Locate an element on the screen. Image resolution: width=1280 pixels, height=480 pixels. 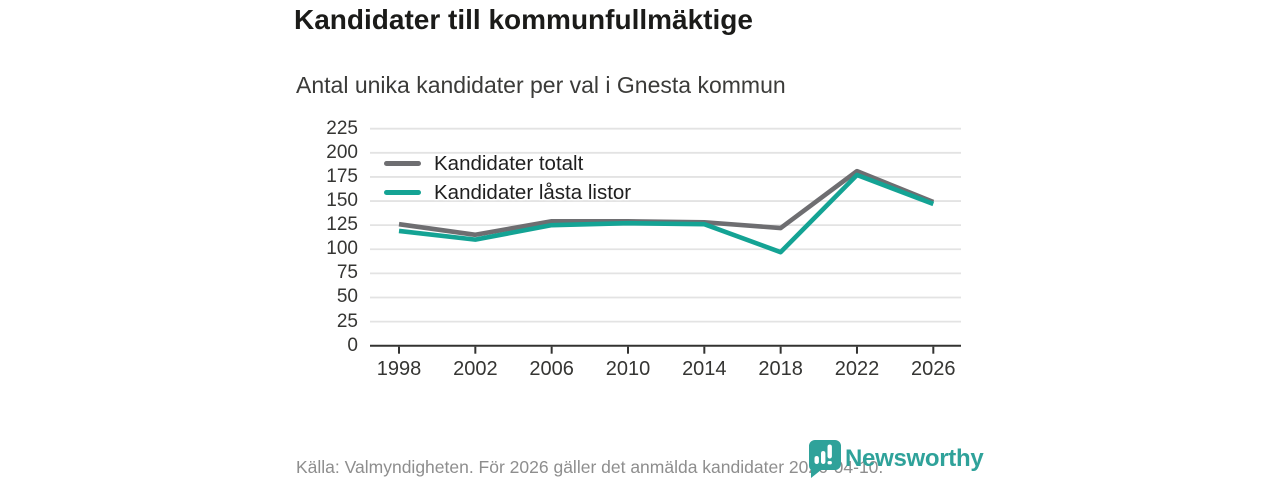
y-axis-tick-label: 25 is located at coordinates (347, 321).